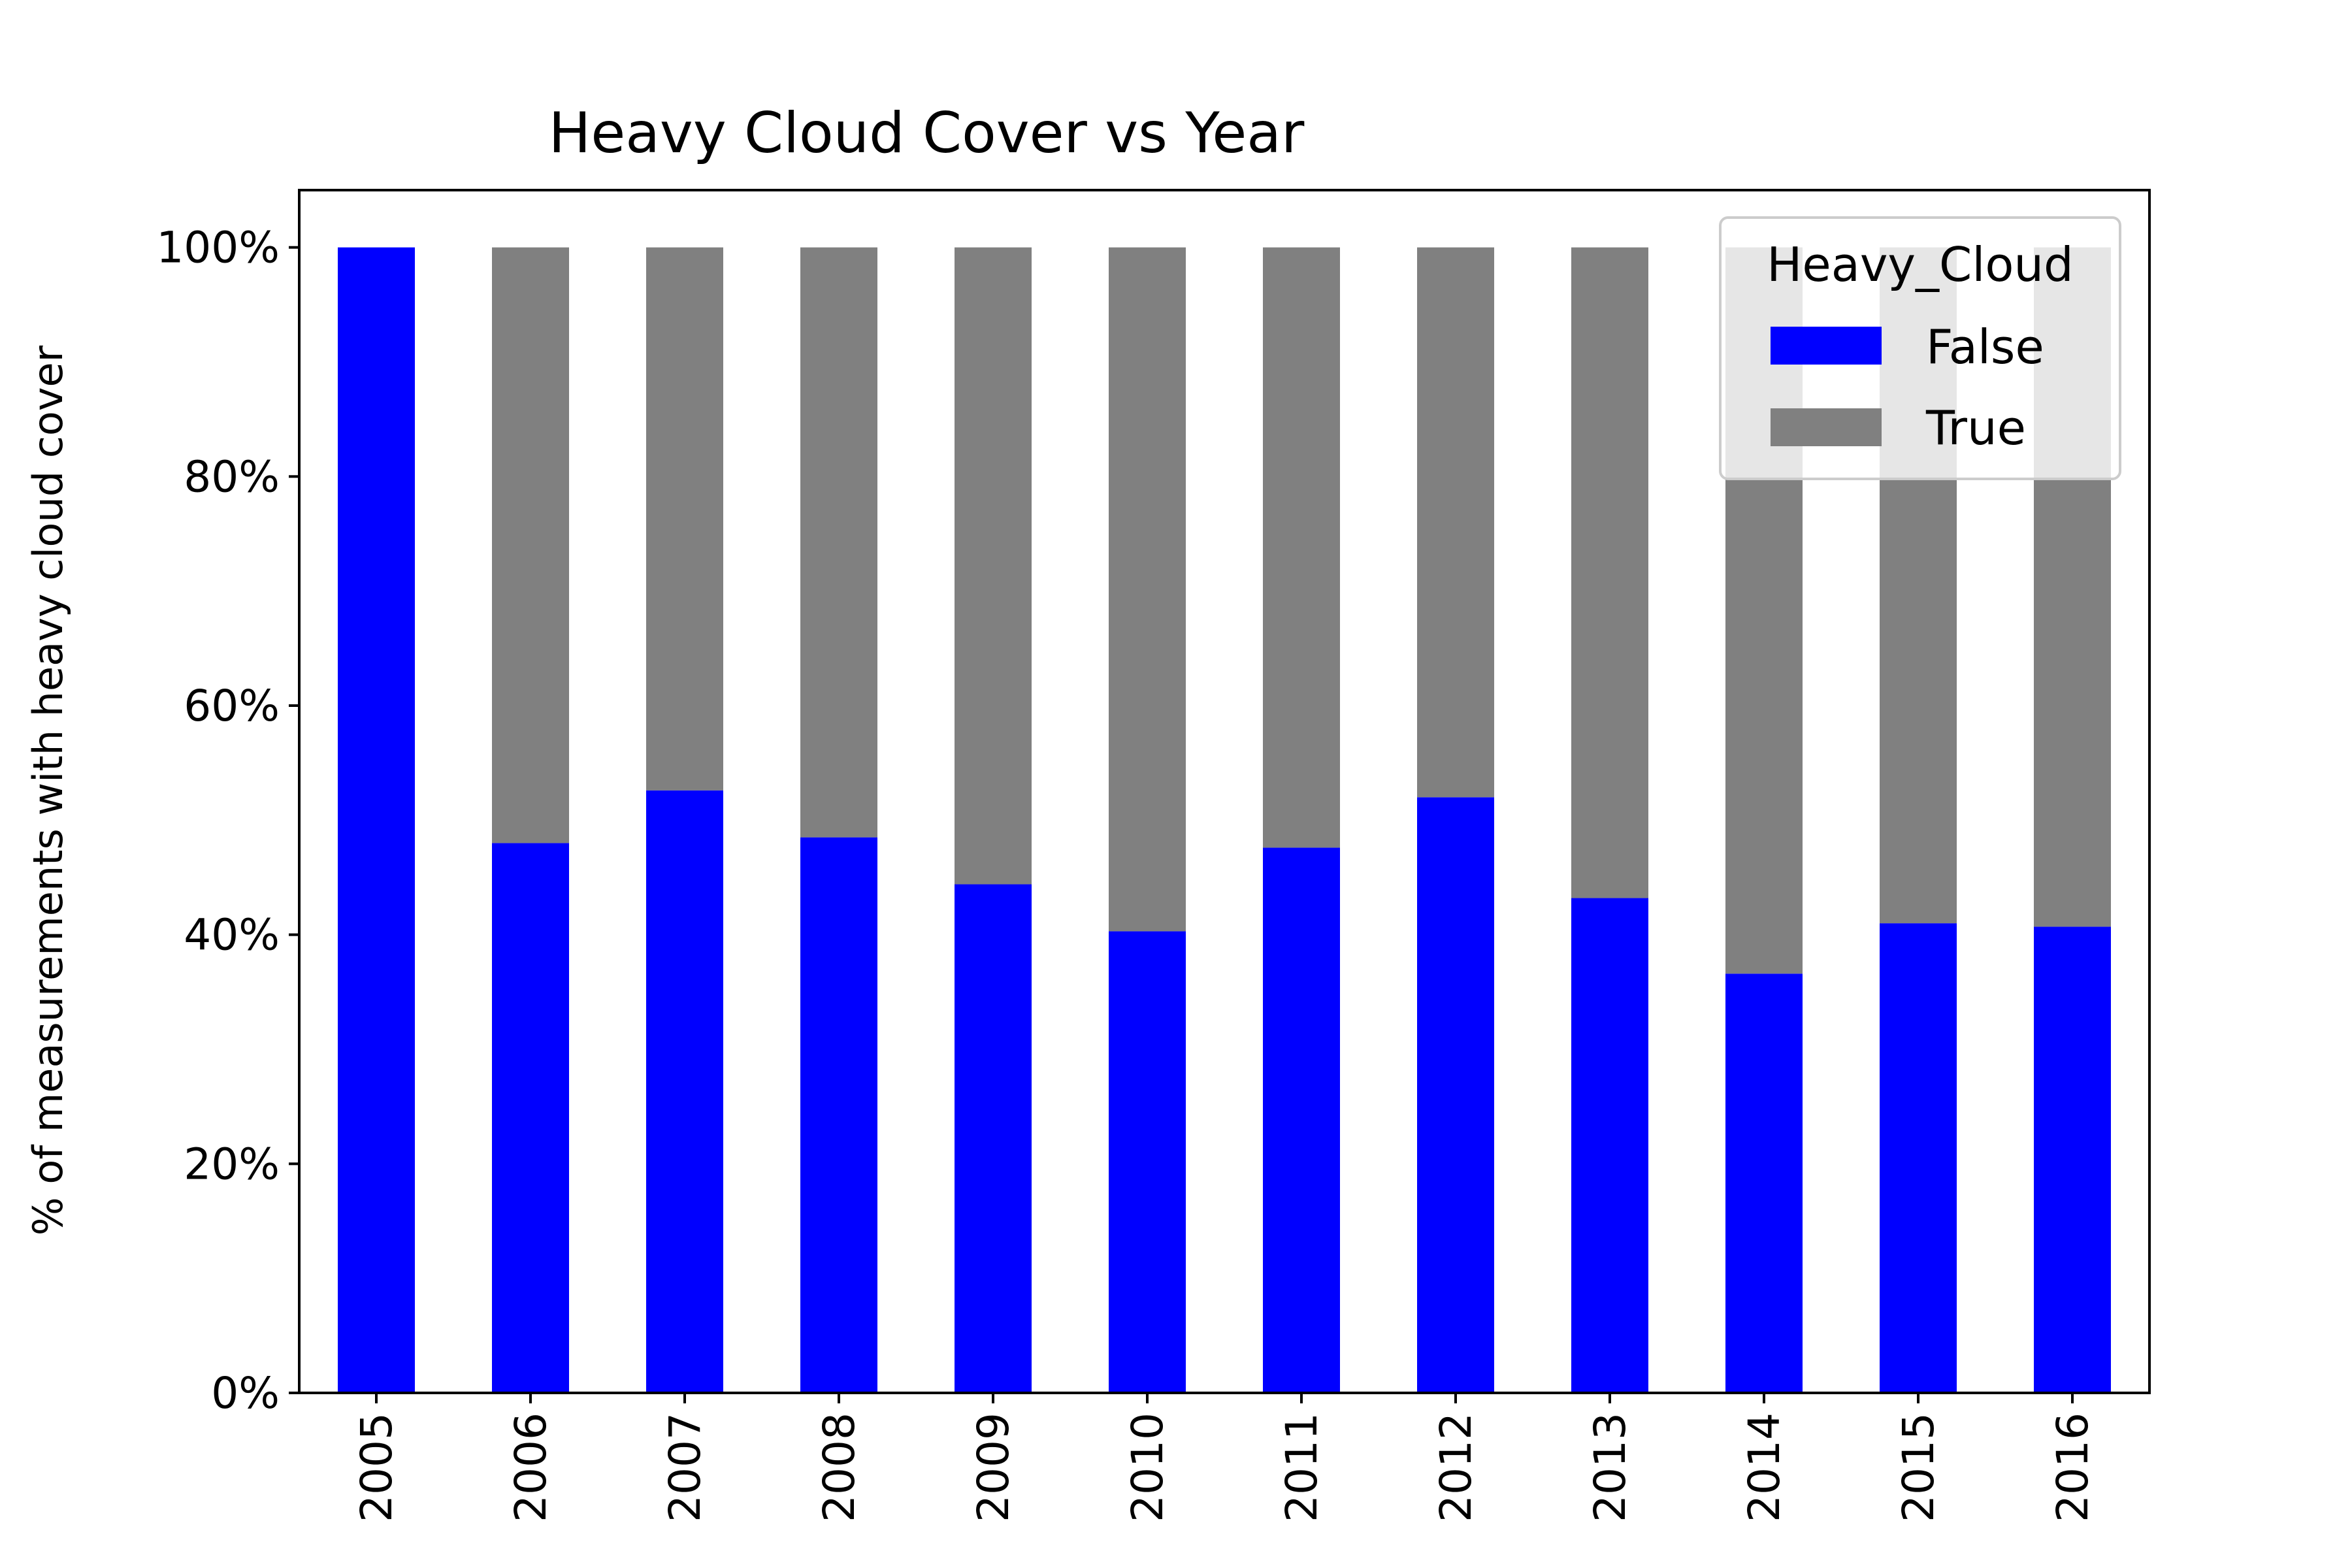 Image resolution: width=2352 pixels, height=1568 pixels. Describe the element at coordinates (1610, 1467) in the screenshot. I see `x-tick-label-2013: 2013` at that location.